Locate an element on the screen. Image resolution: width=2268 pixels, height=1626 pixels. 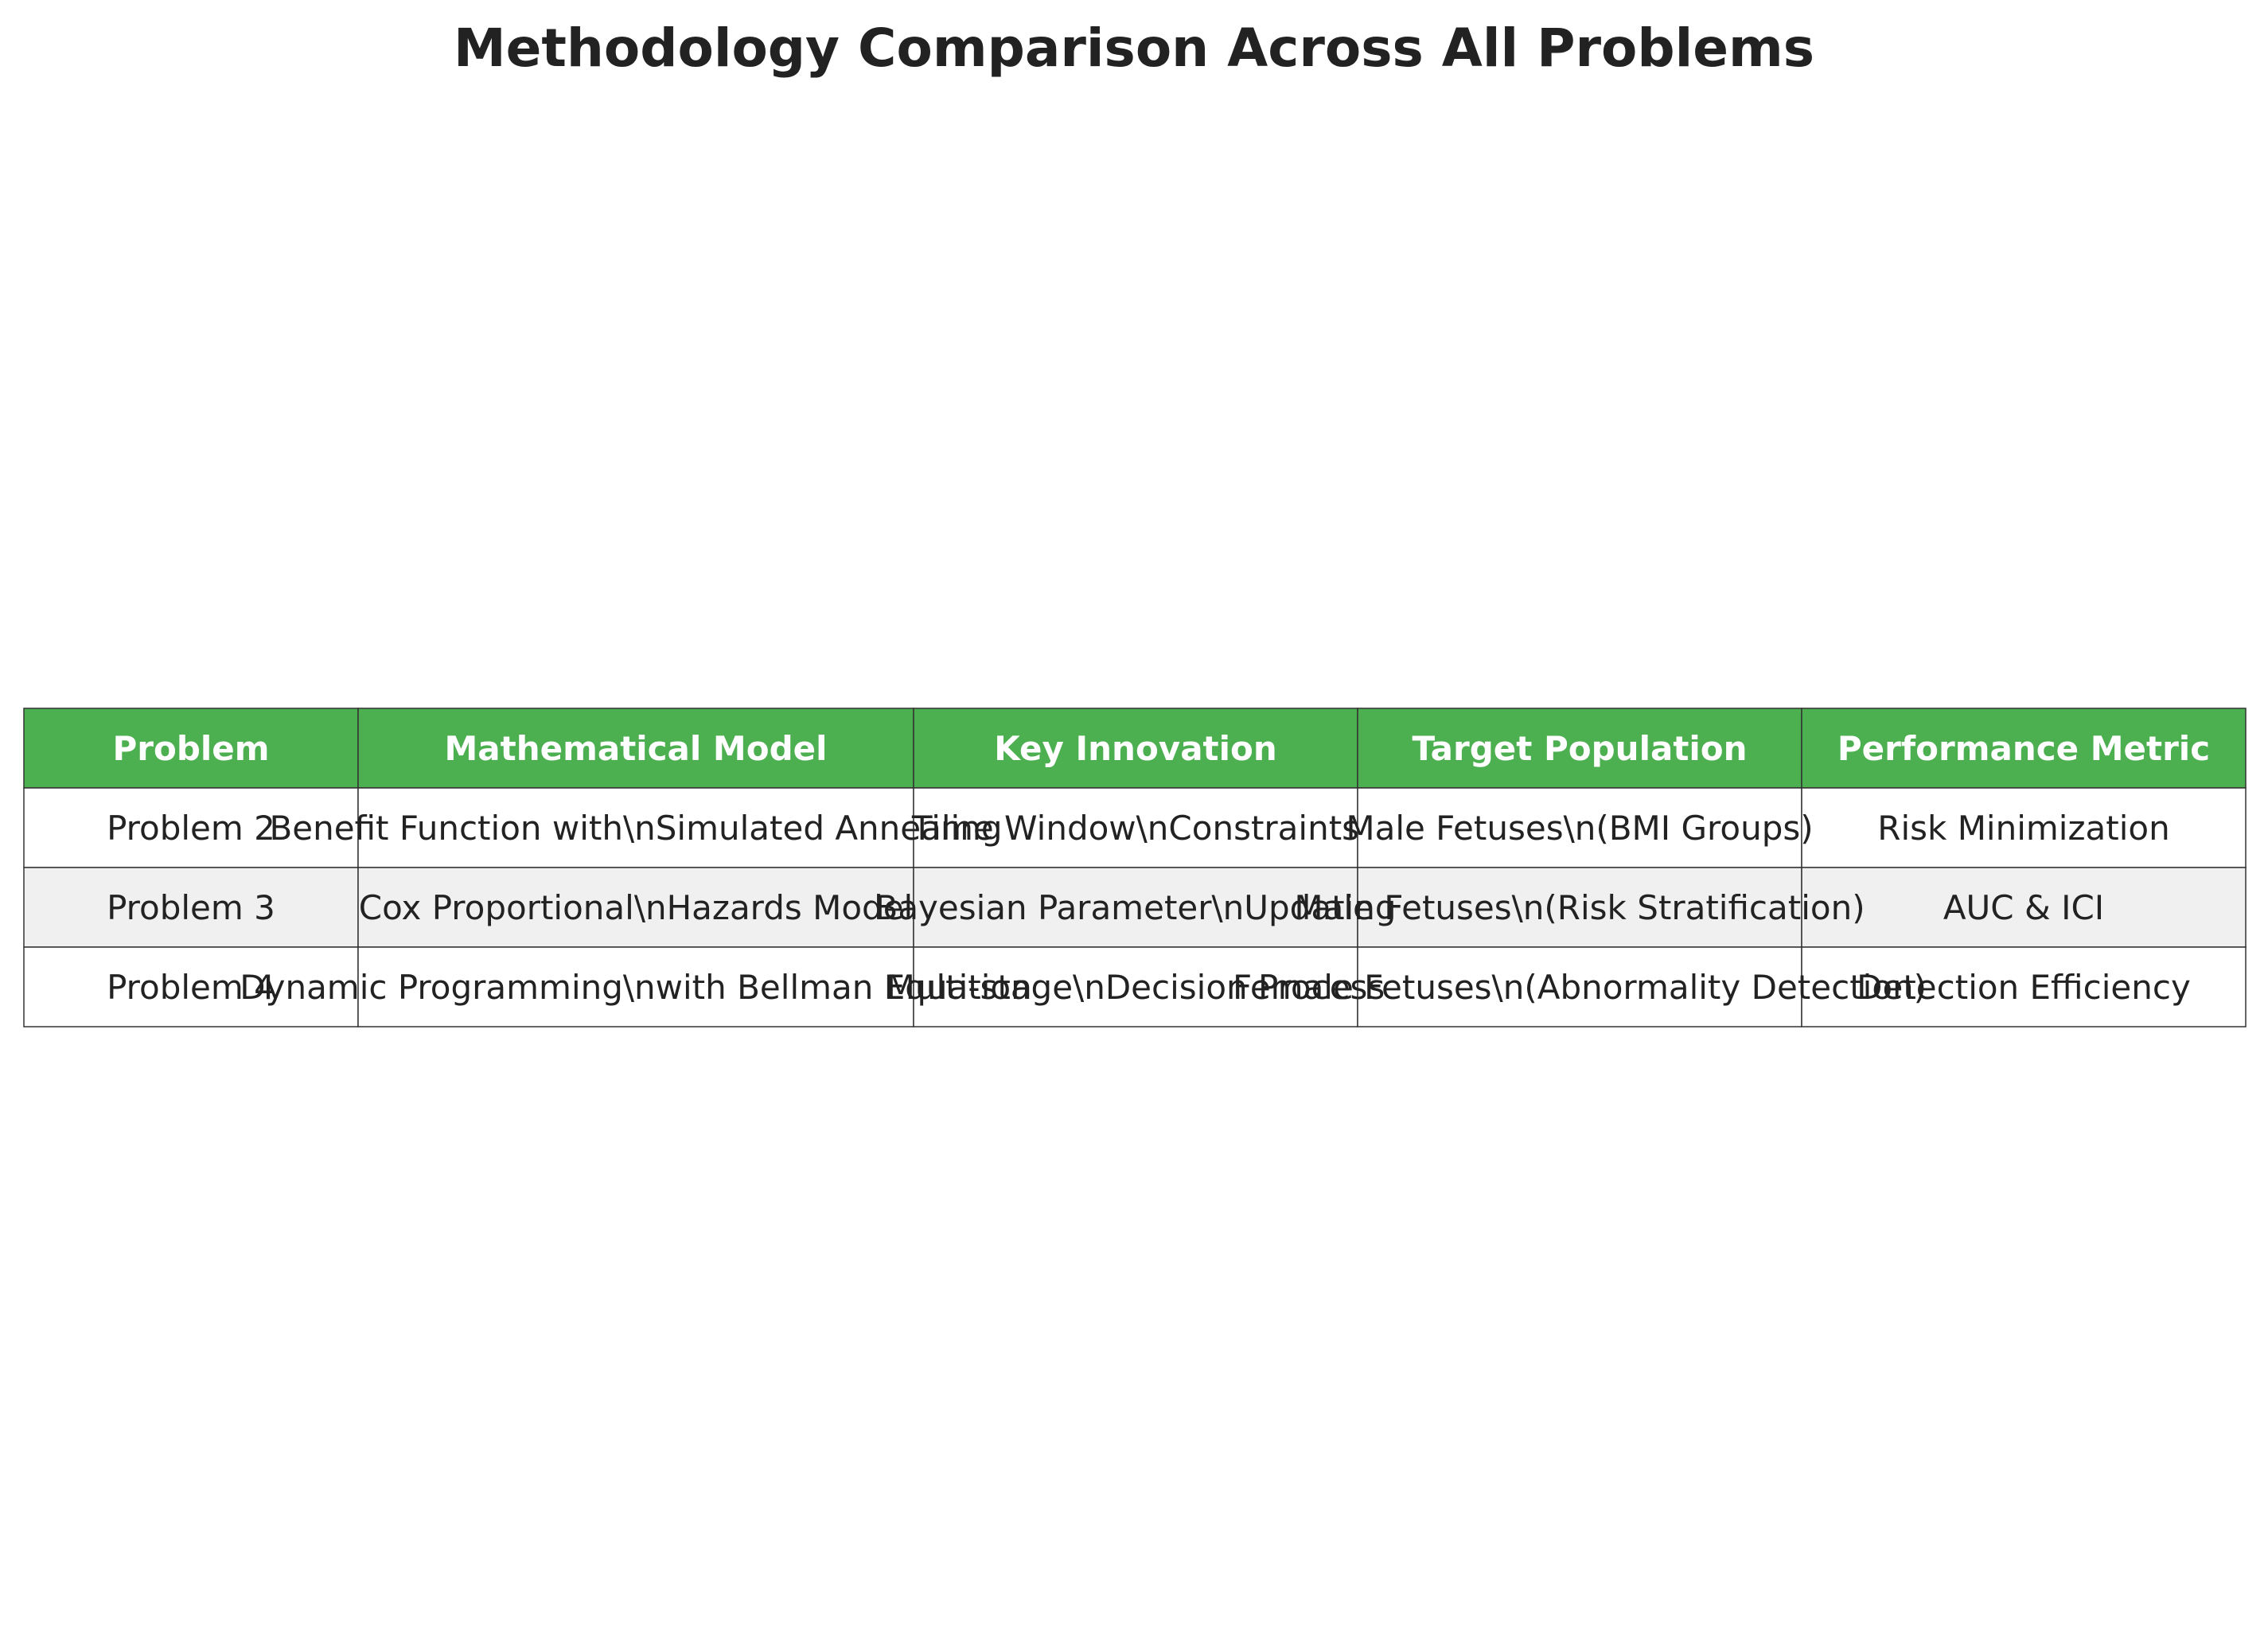
header-cell-key-innovation is located at coordinates (1135, 748).